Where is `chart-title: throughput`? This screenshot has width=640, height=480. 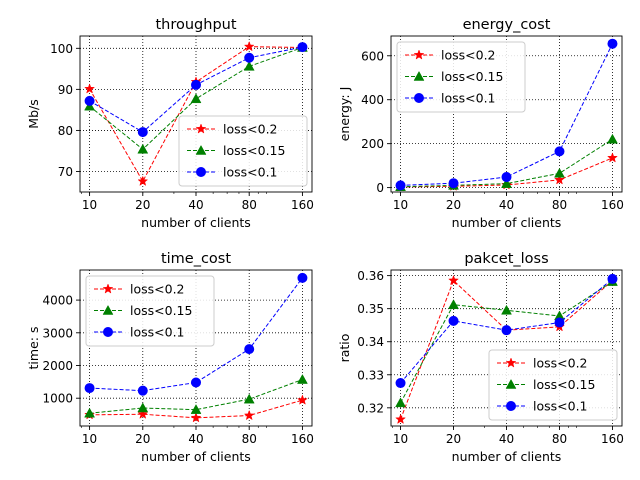
chart-title: throughput is located at coordinates (195, 25).